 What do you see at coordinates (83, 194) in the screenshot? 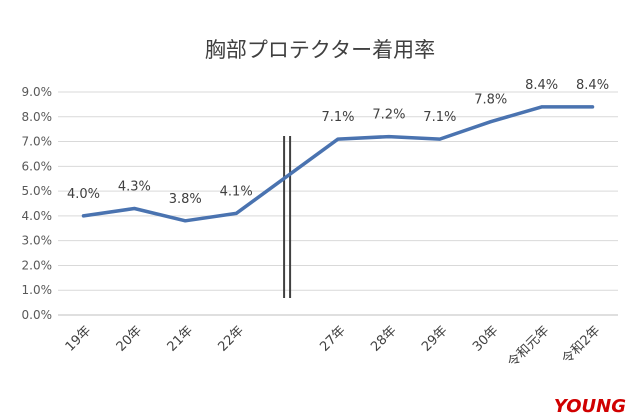
I see `data-label: 4.0%` at bounding box center [83, 194].